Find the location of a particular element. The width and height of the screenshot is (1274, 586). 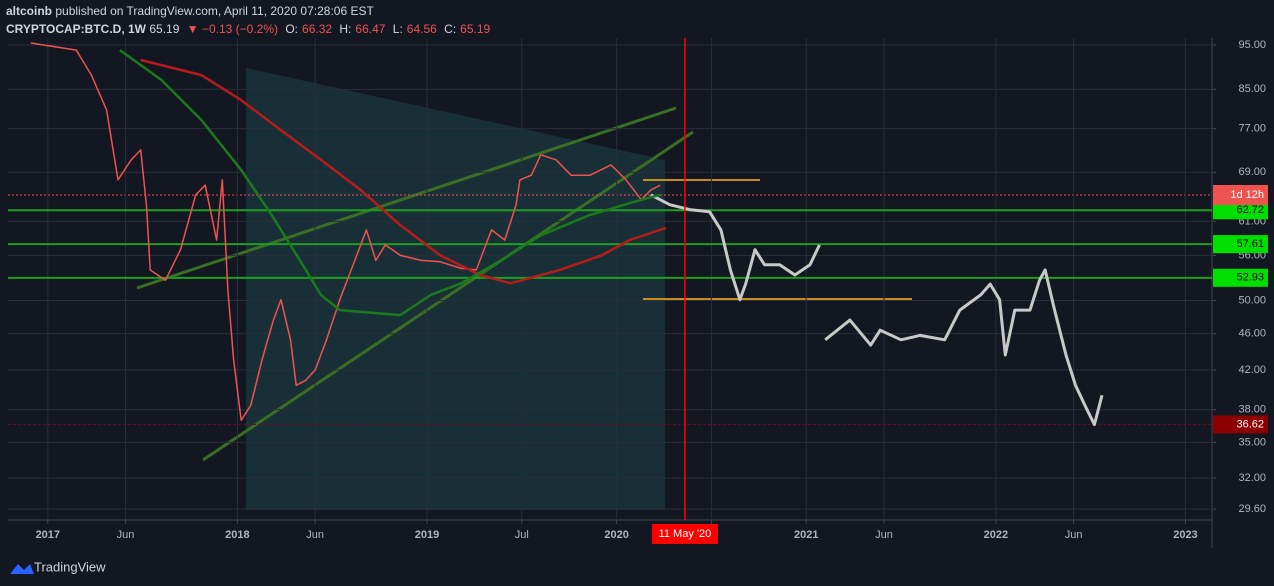

h-label: H: is located at coordinates (345, 29).